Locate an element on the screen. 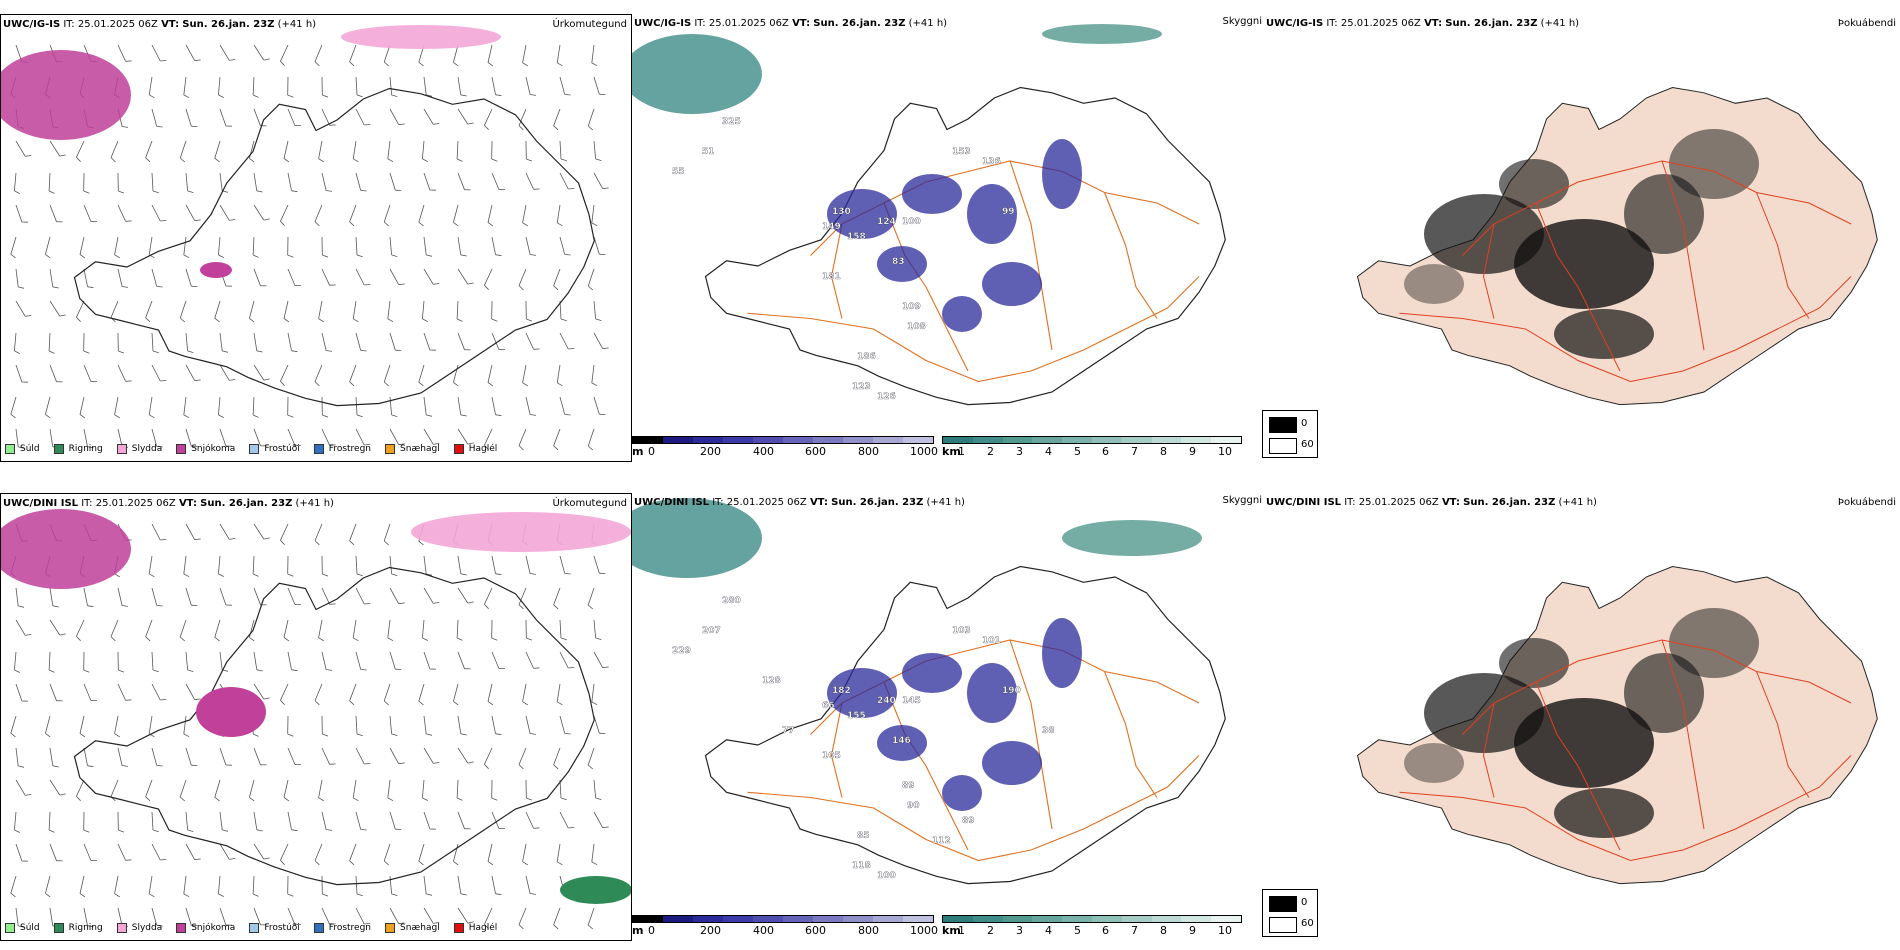  low-visibility-area is located at coordinates (697, 538).